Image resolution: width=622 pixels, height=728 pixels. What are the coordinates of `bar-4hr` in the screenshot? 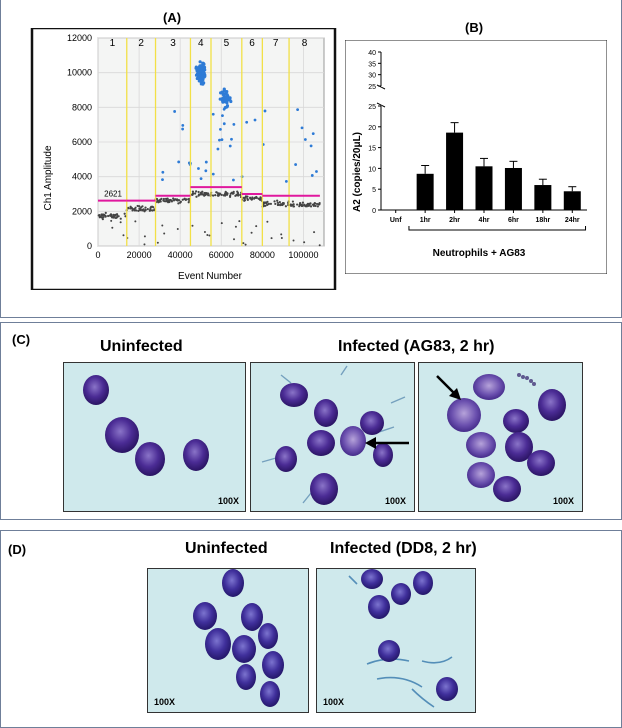 It's located at (484, 188).